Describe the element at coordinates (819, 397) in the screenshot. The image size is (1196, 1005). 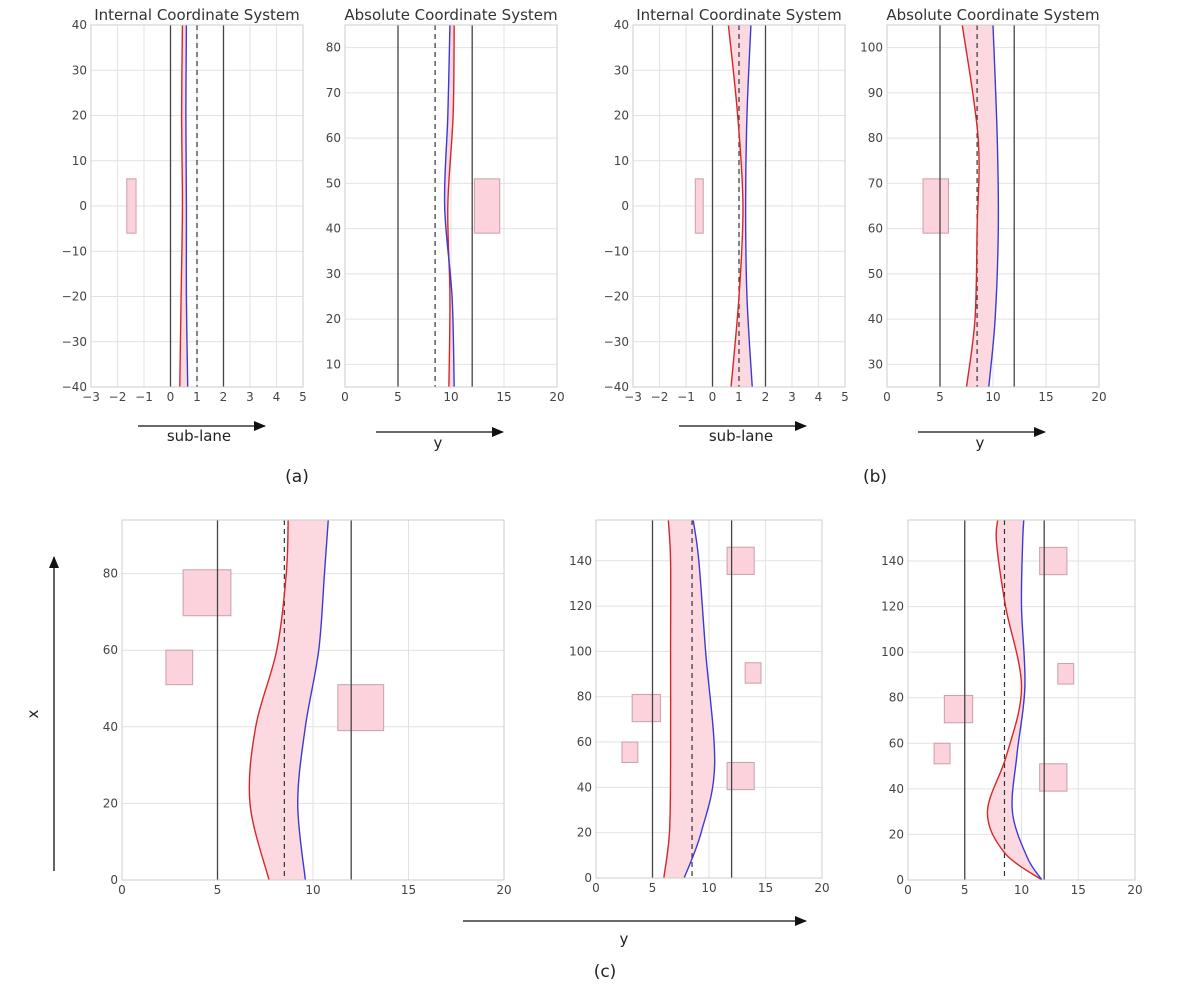
I see `x-tick-label: 4` at that location.